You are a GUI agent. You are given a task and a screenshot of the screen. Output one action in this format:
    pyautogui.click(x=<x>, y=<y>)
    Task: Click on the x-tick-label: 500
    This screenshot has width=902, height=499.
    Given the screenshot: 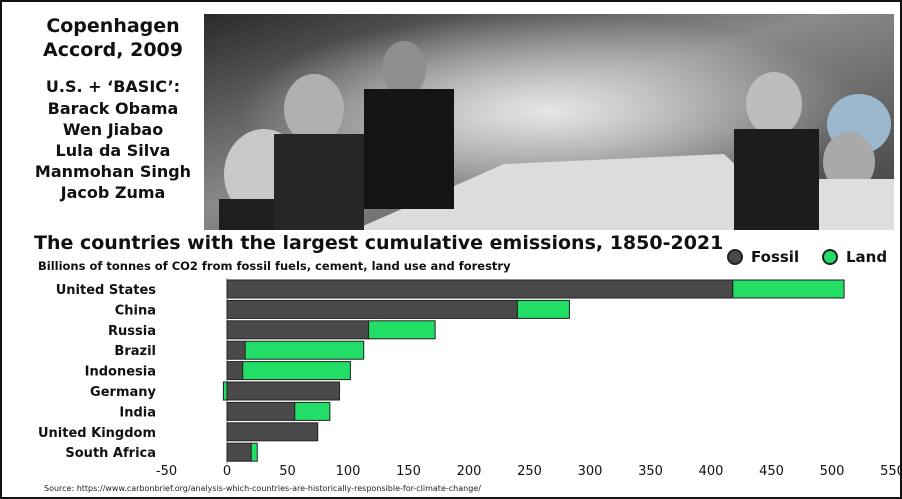 What is the action you would take?
    pyautogui.click(x=832, y=471)
    